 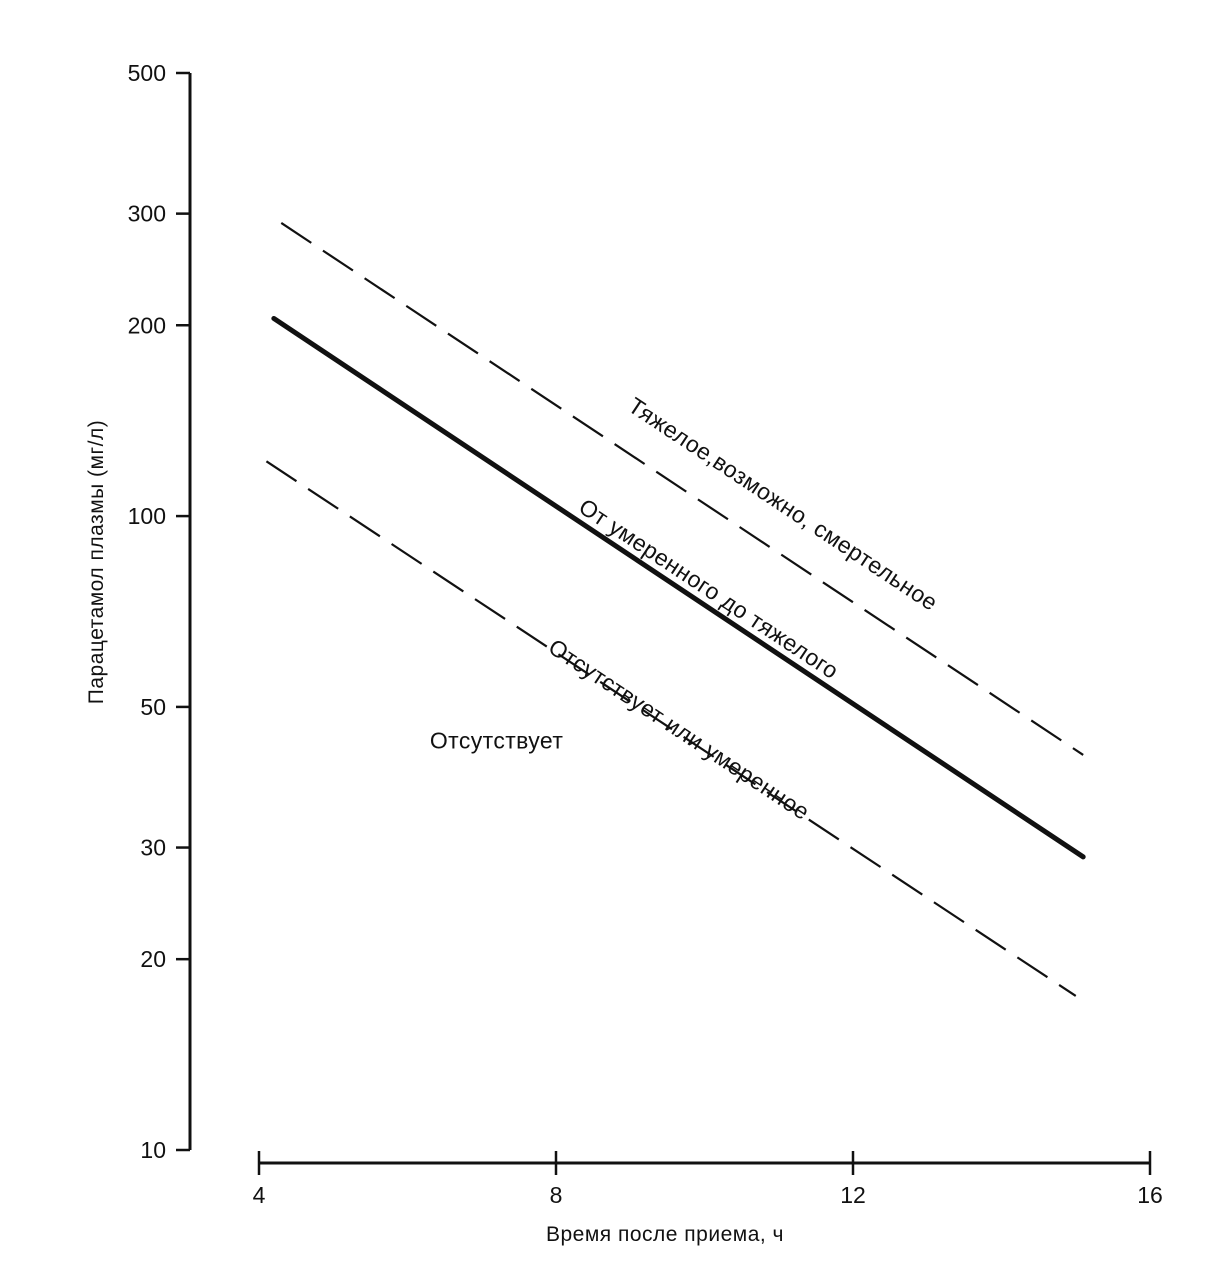 I want to click on x-ticks: 4 8 12 16, so click(x=708, y=1179).